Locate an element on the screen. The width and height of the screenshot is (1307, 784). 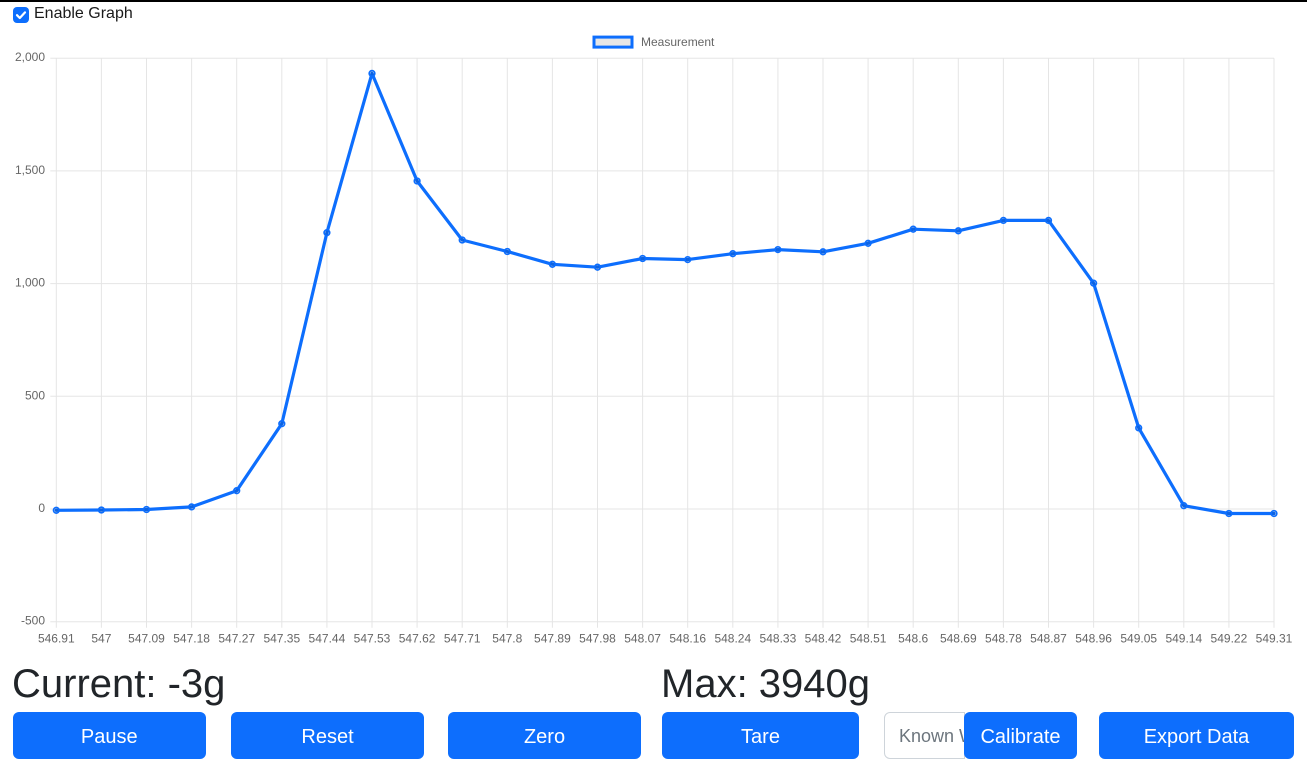
svg-text: 547.8 is located at coordinates (507, 639).